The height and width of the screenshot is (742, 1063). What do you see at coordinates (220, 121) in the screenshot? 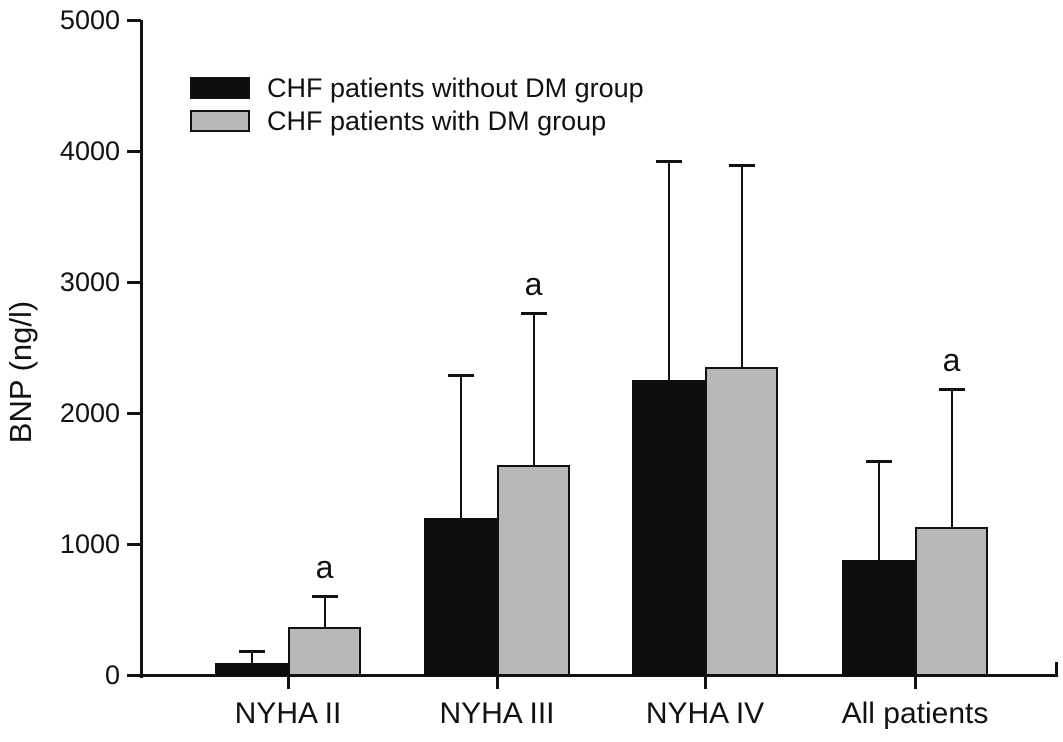
I see `legend-swatch-with-dm` at bounding box center [220, 121].